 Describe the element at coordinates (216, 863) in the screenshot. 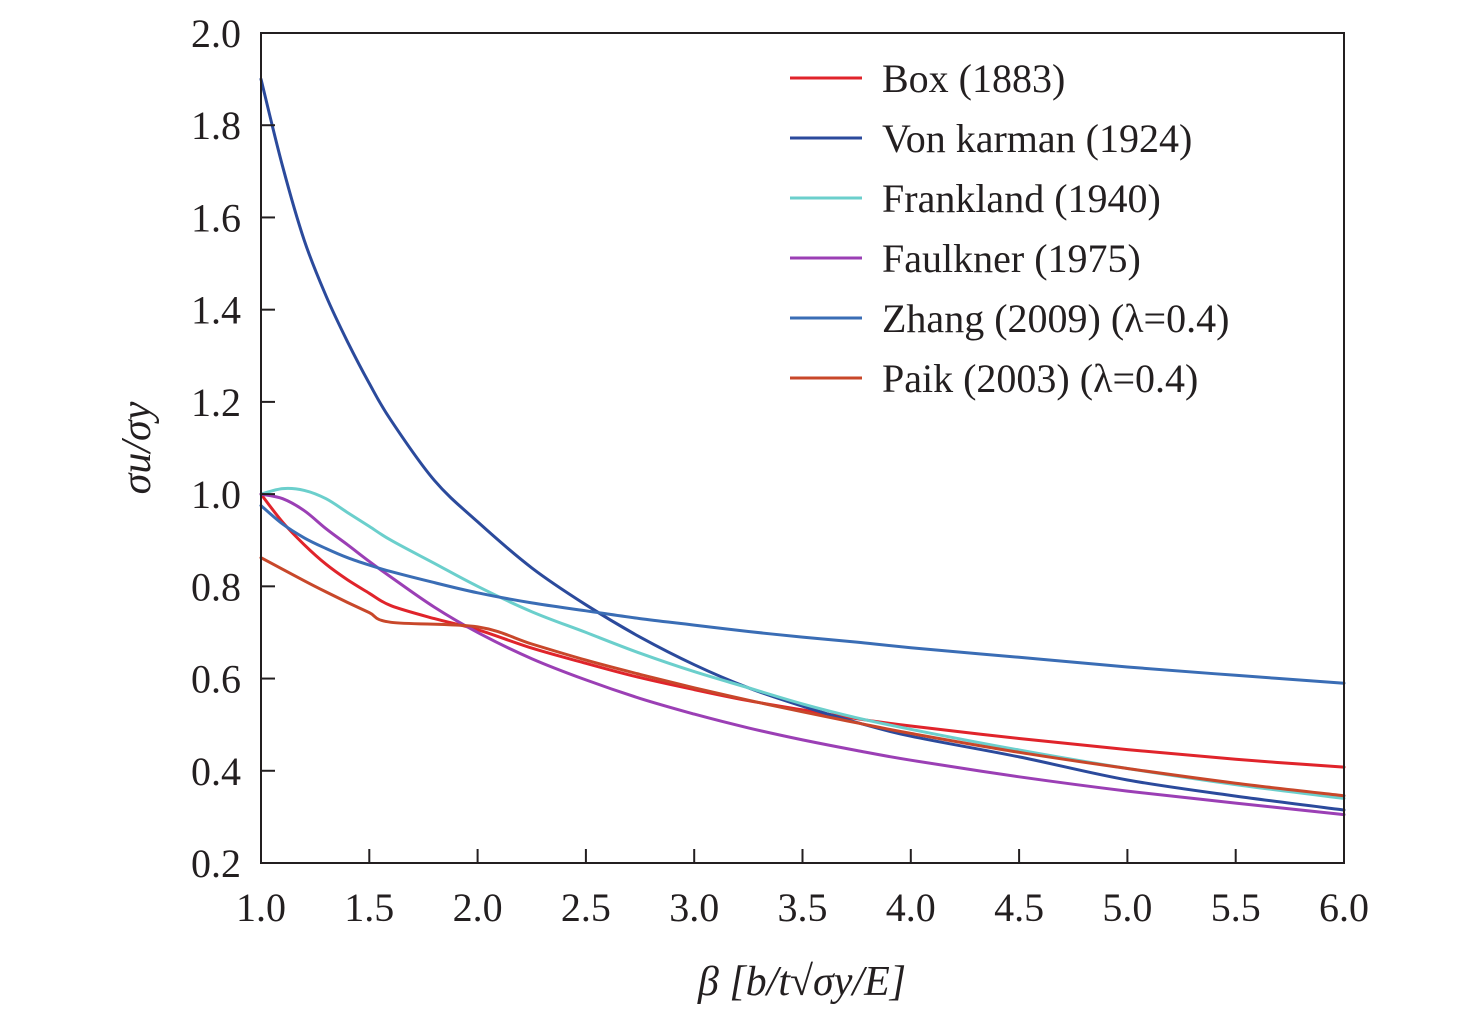

I see `y-tick-label: 0.2` at that location.